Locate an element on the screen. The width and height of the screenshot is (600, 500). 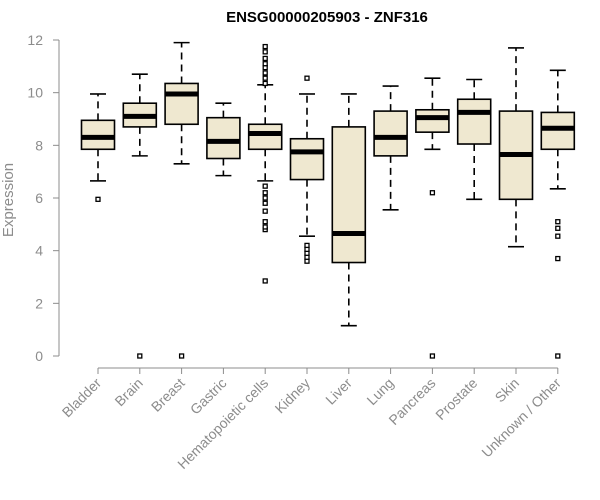
chart-title: ENSG00000205903 - ZNF316 is located at coordinates (327, 17).